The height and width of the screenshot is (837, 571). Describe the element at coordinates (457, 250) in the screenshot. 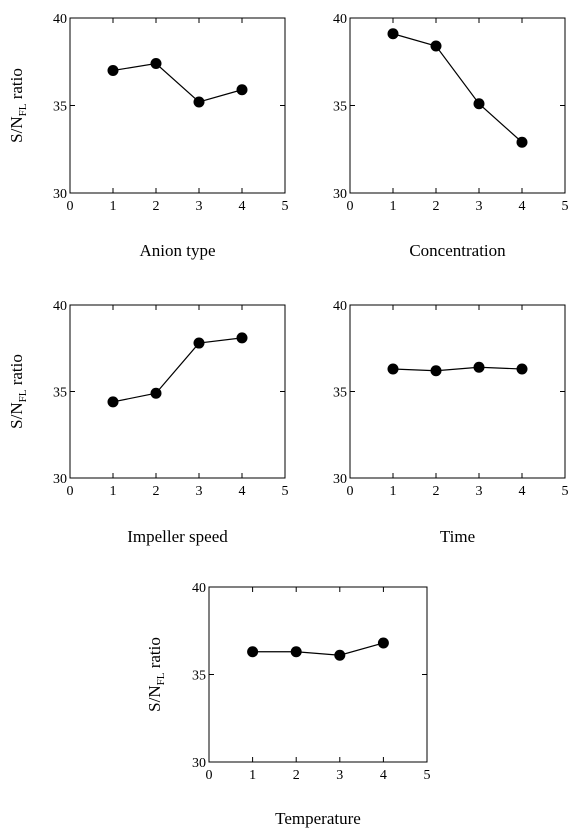

I see `x-axis-title: Concentration` at that location.